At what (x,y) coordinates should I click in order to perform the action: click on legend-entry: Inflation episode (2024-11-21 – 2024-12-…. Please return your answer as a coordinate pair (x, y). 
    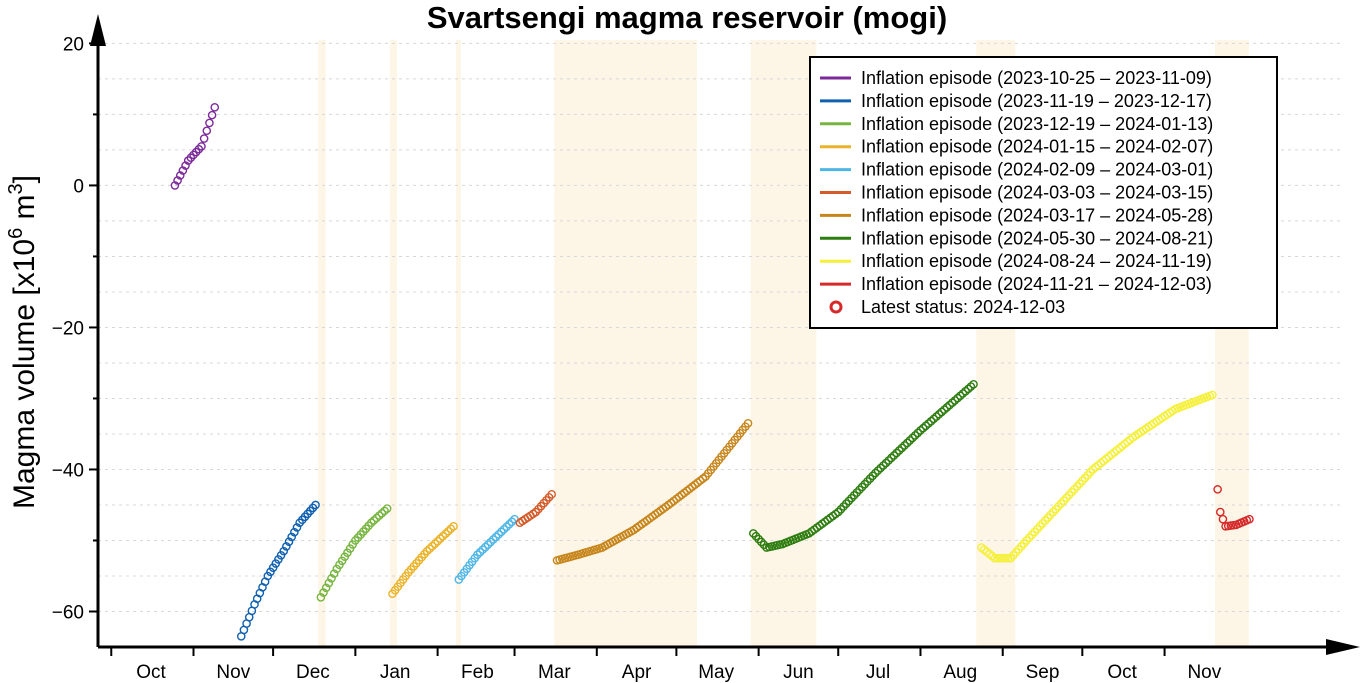
    Looking at the image, I should click on (1036, 284).